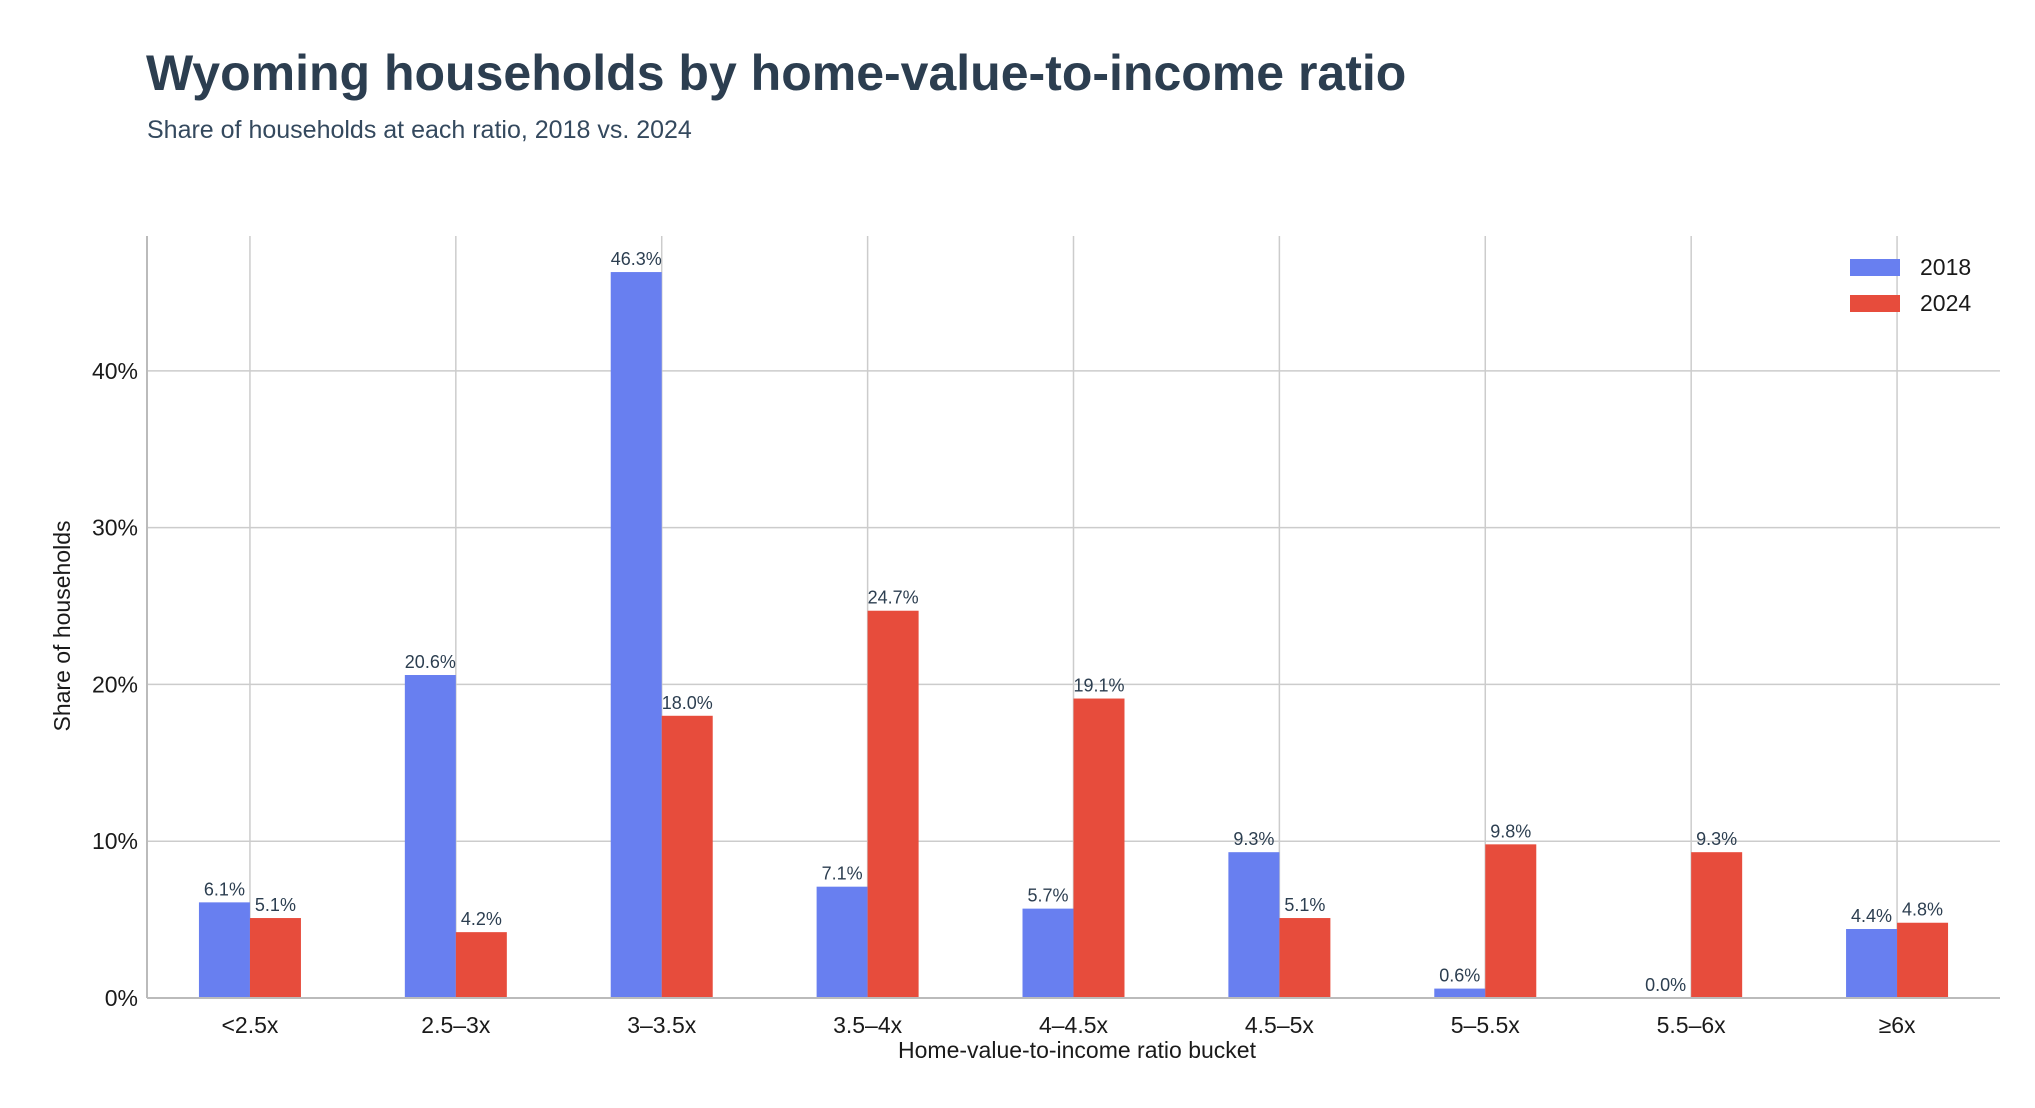 This screenshot has height=1108, width=2035. I want to click on data-label: 7.1%, so click(842, 874).